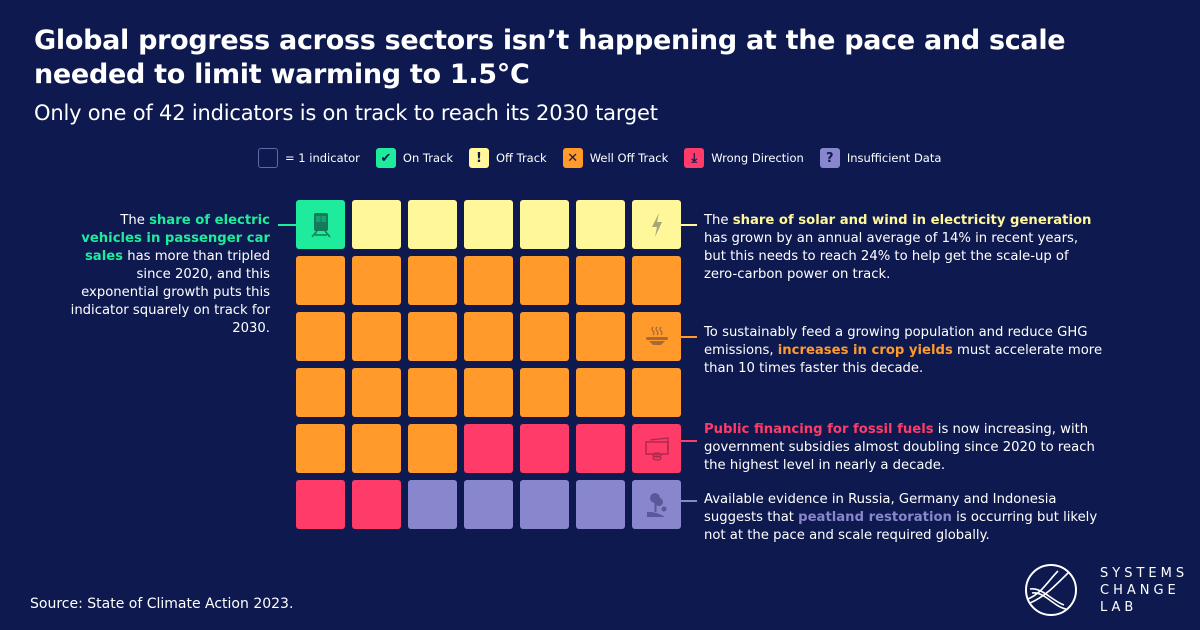 Image resolution: width=1200 pixels, height=630 pixels. I want to click on legend-item-insufficient-data: ? Insufficient Data, so click(880, 158).